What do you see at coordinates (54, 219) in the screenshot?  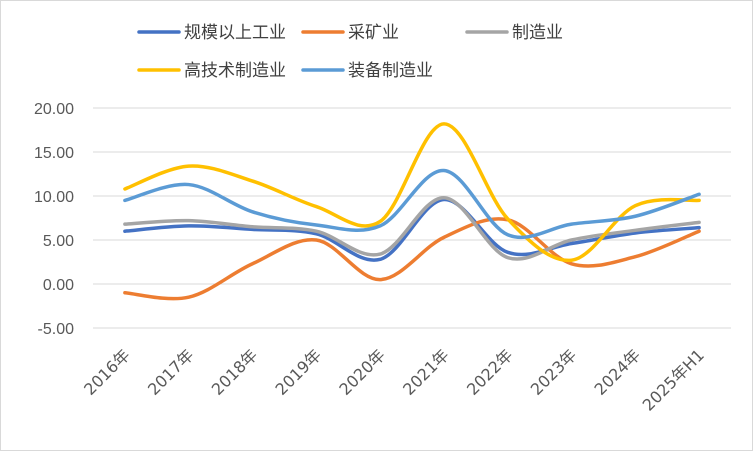 I see `y-axis-ticks: -5.00 0.00 5.00 10.00 15.00 20.00` at bounding box center [54, 219].